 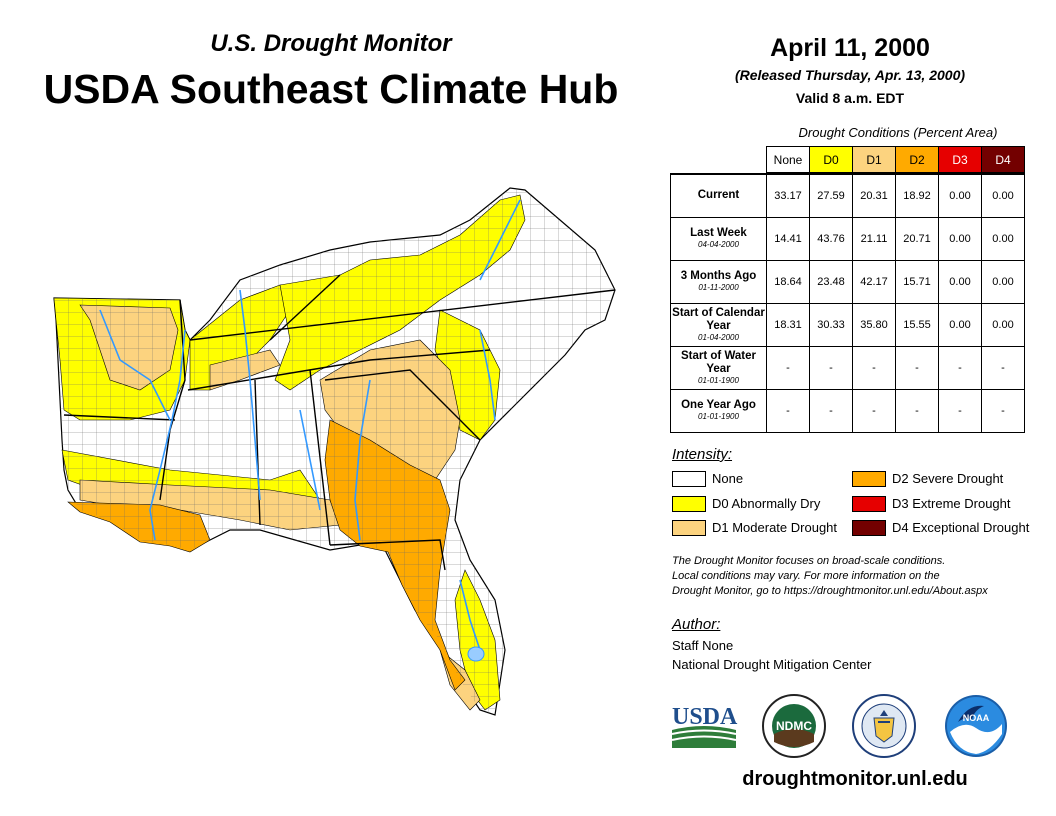 What do you see at coordinates (718, 410) in the screenshot?
I see `row-label: One Year Ago 01-01-1900` at bounding box center [718, 410].